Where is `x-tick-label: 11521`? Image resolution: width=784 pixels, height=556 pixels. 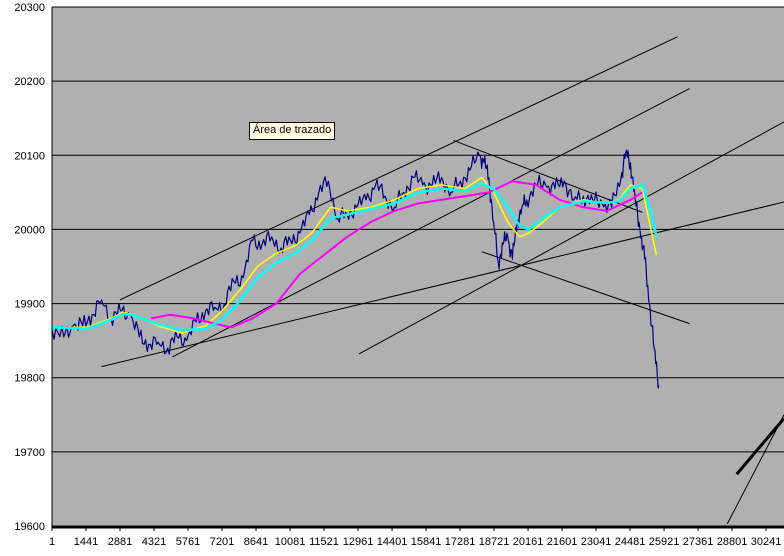
x-tick-label: 11521 is located at coordinates (324, 542).